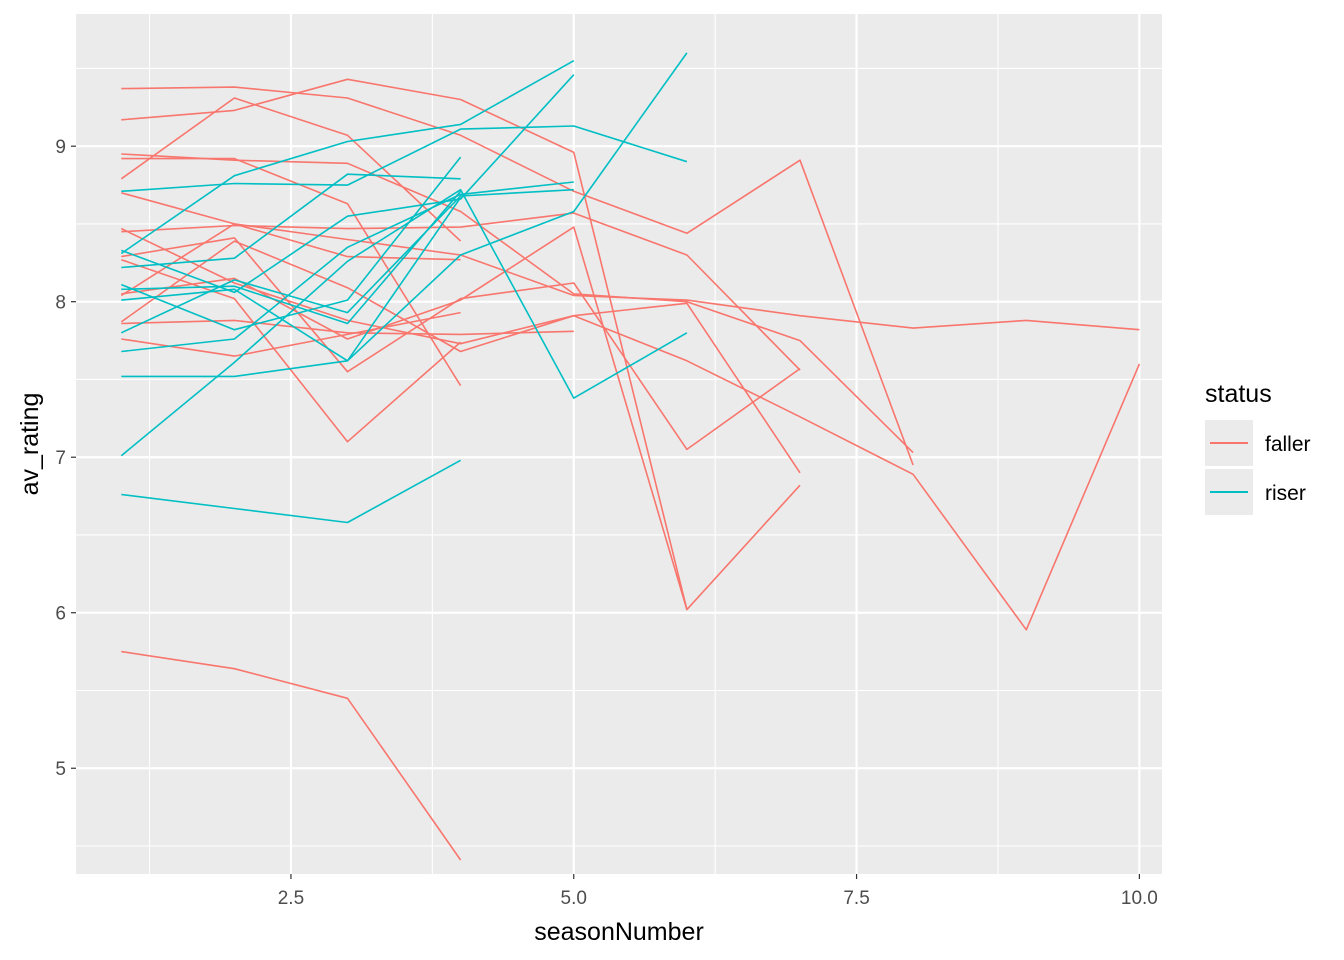 The width and height of the screenshot is (1344, 960). Describe the element at coordinates (60, 614) in the screenshot. I see `y-tick-label: 6` at that location.